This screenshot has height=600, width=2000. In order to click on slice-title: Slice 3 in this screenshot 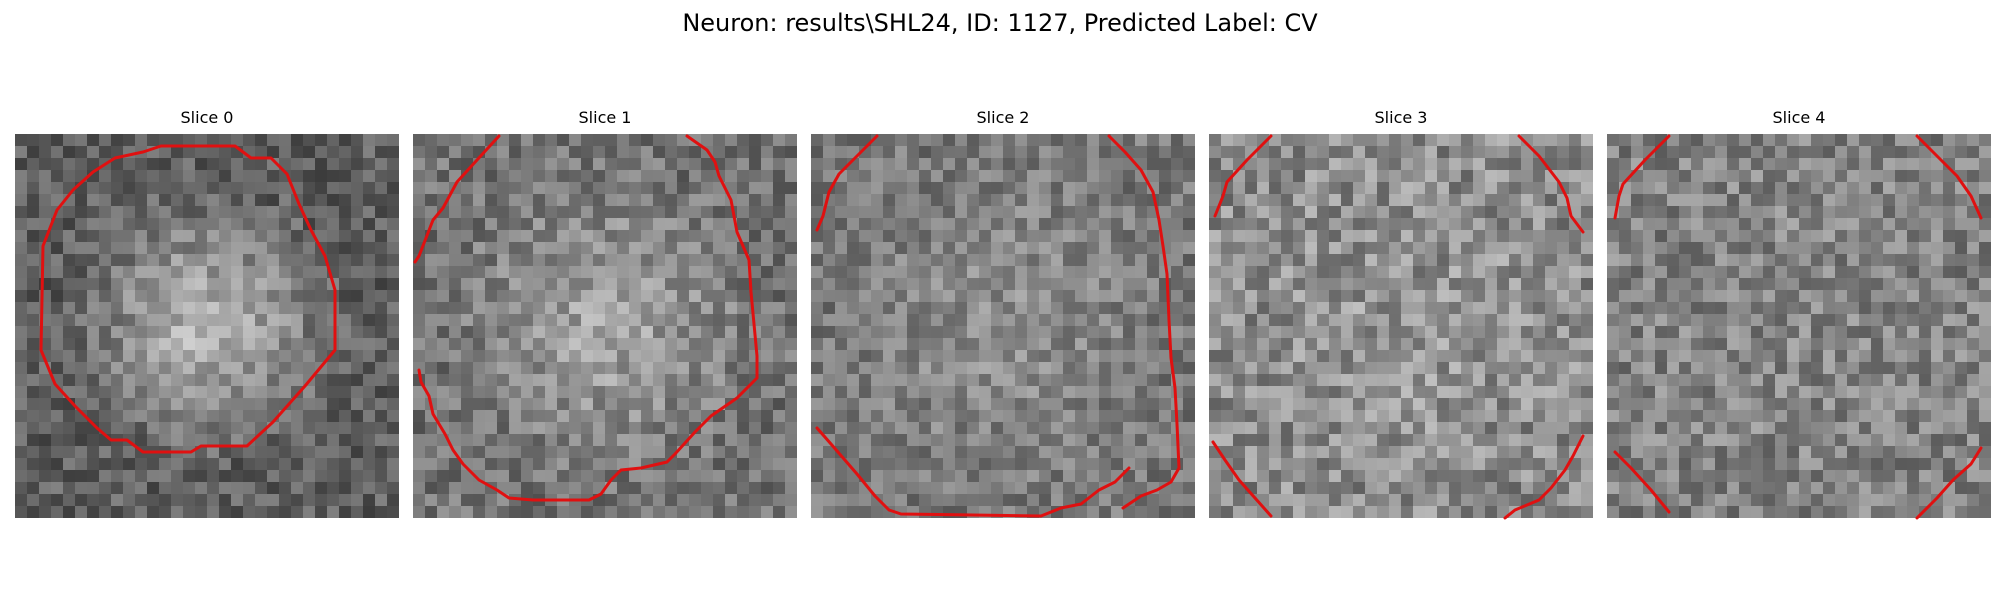, I will do `click(1401, 117)`.